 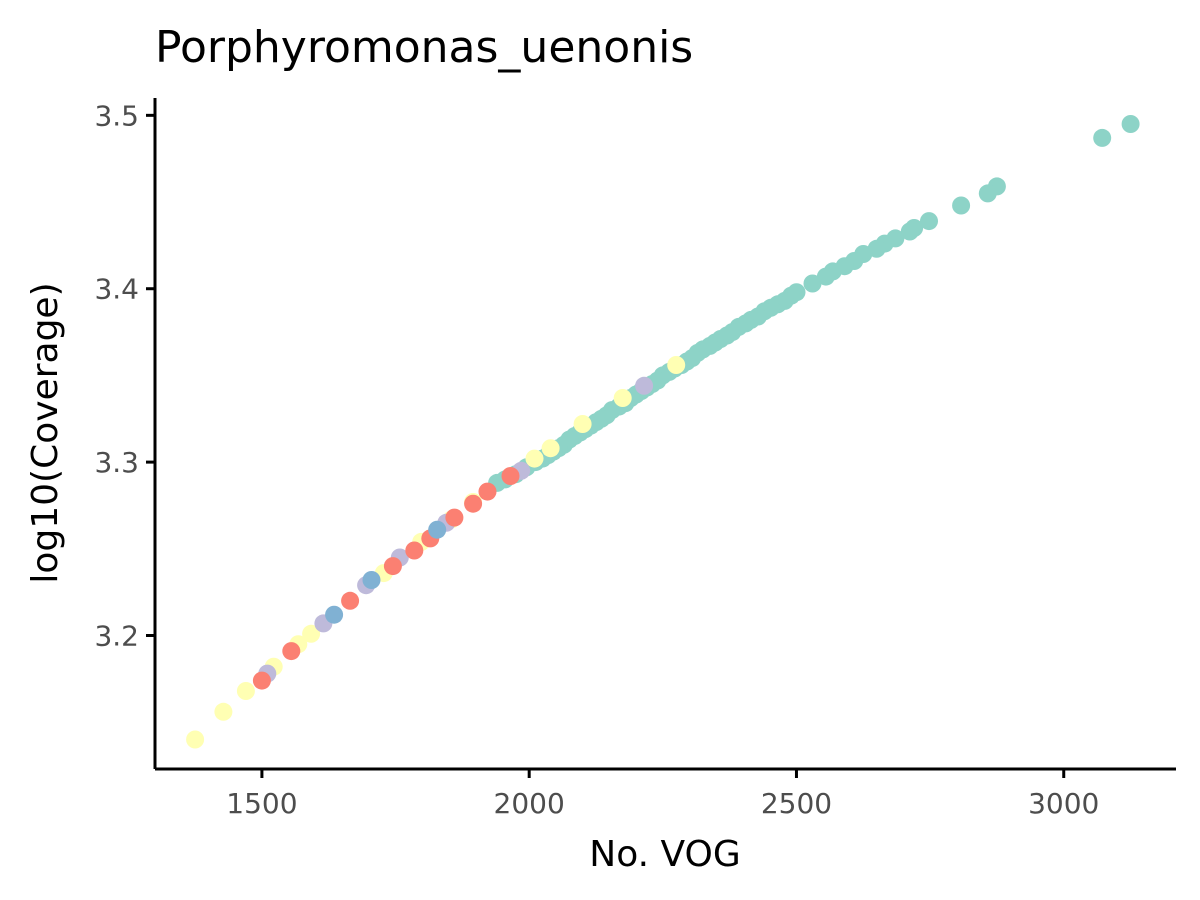 I want to click on x-tick-label: 2500, so click(x=796, y=803).